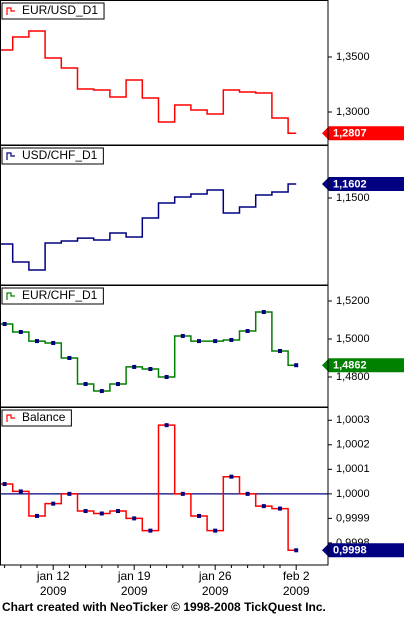 The image size is (406, 617). I want to click on y-tick-label: 1,3500, so click(353, 57).